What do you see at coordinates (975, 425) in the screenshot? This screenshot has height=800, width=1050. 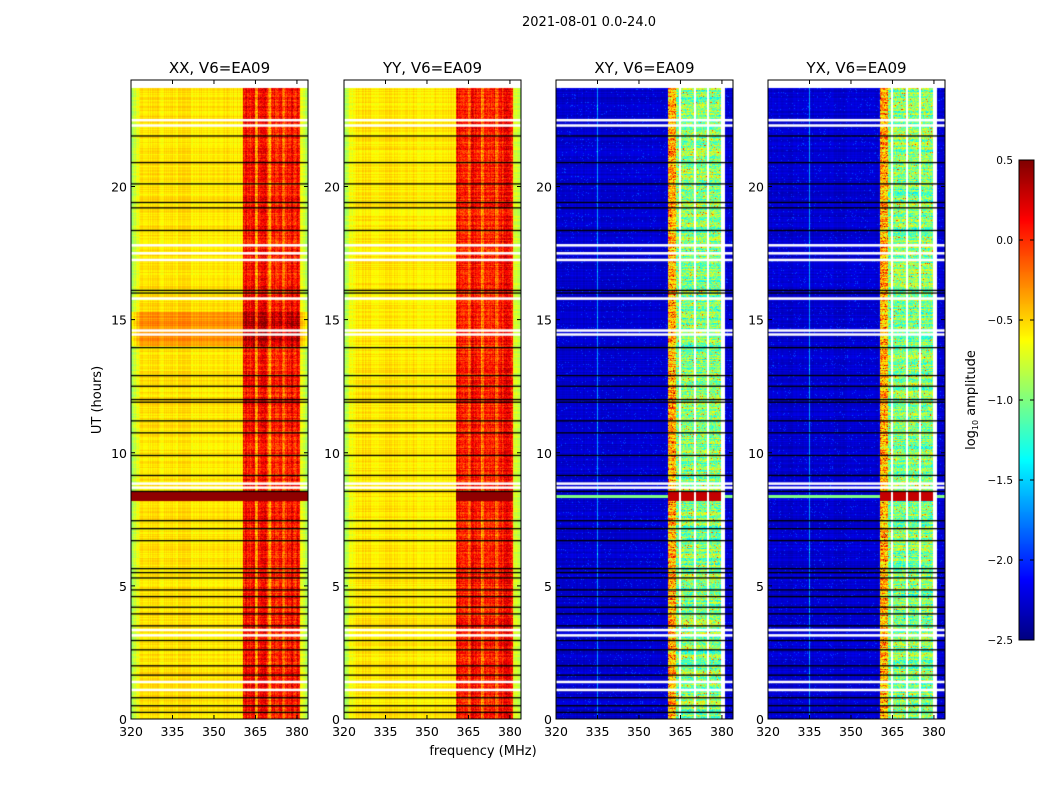 I see `colorbar-label-sub: 10` at bounding box center [975, 425].